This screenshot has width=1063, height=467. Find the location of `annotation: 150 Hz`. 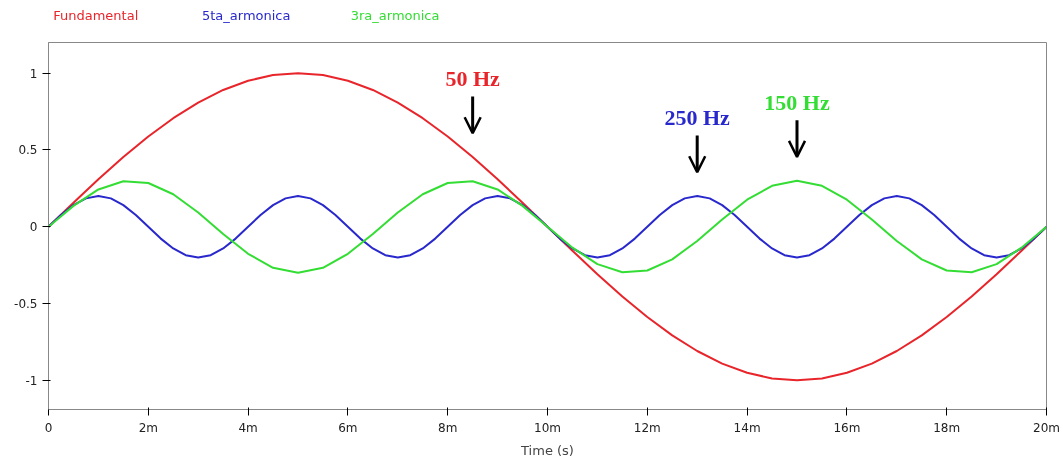

annotation: 150 Hz is located at coordinates (797, 102).